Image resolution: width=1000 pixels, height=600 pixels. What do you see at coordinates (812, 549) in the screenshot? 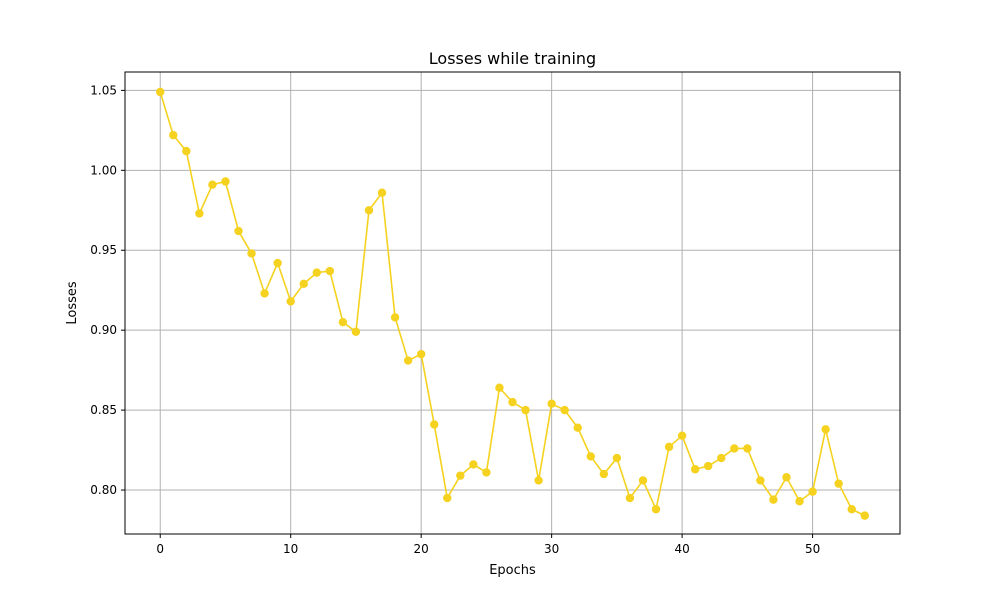
I see `x-tick-label: 50` at bounding box center [812, 549].